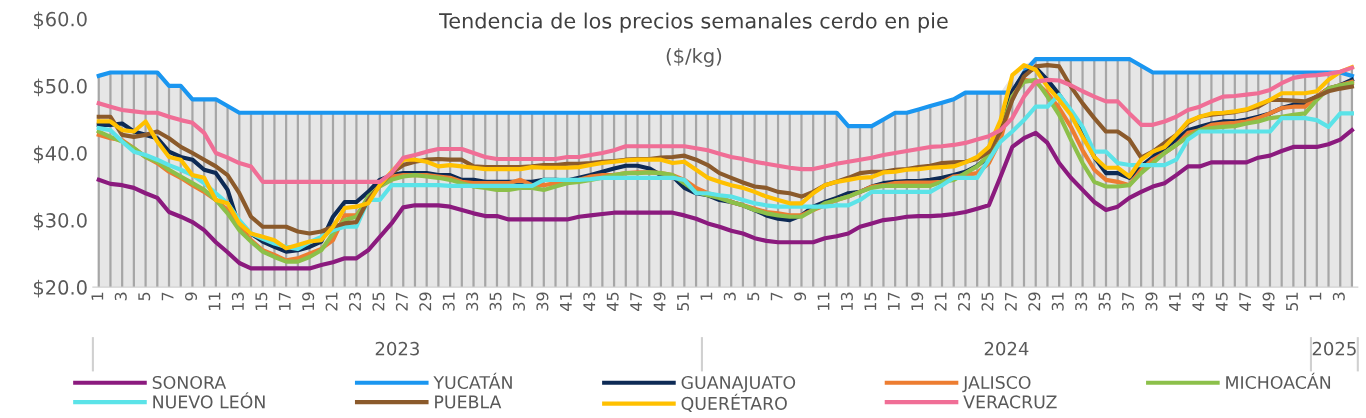 The width and height of the screenshot is (1366, 418). Describe the element at coordinates (734, 402) in the screenshot. I see `legend-label: QUERÉTARO` at that location.